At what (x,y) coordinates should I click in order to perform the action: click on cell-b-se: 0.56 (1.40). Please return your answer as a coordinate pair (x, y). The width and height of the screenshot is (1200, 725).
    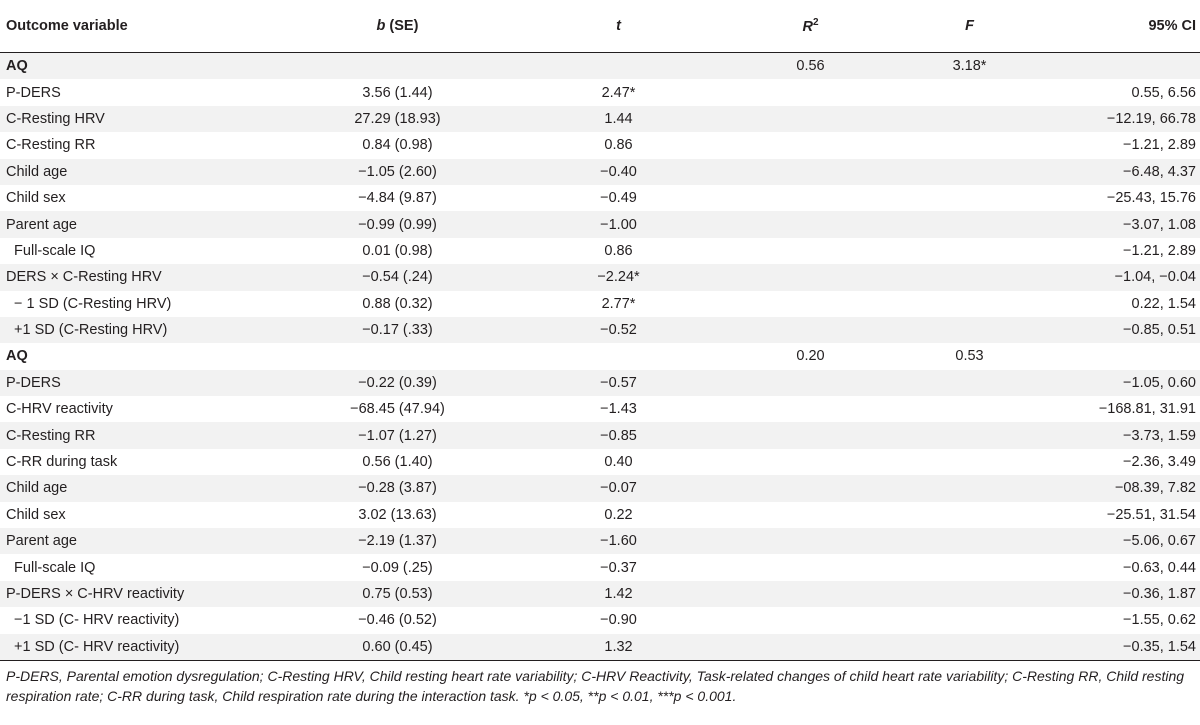
    Looking at the image, I should click on (397, 462).